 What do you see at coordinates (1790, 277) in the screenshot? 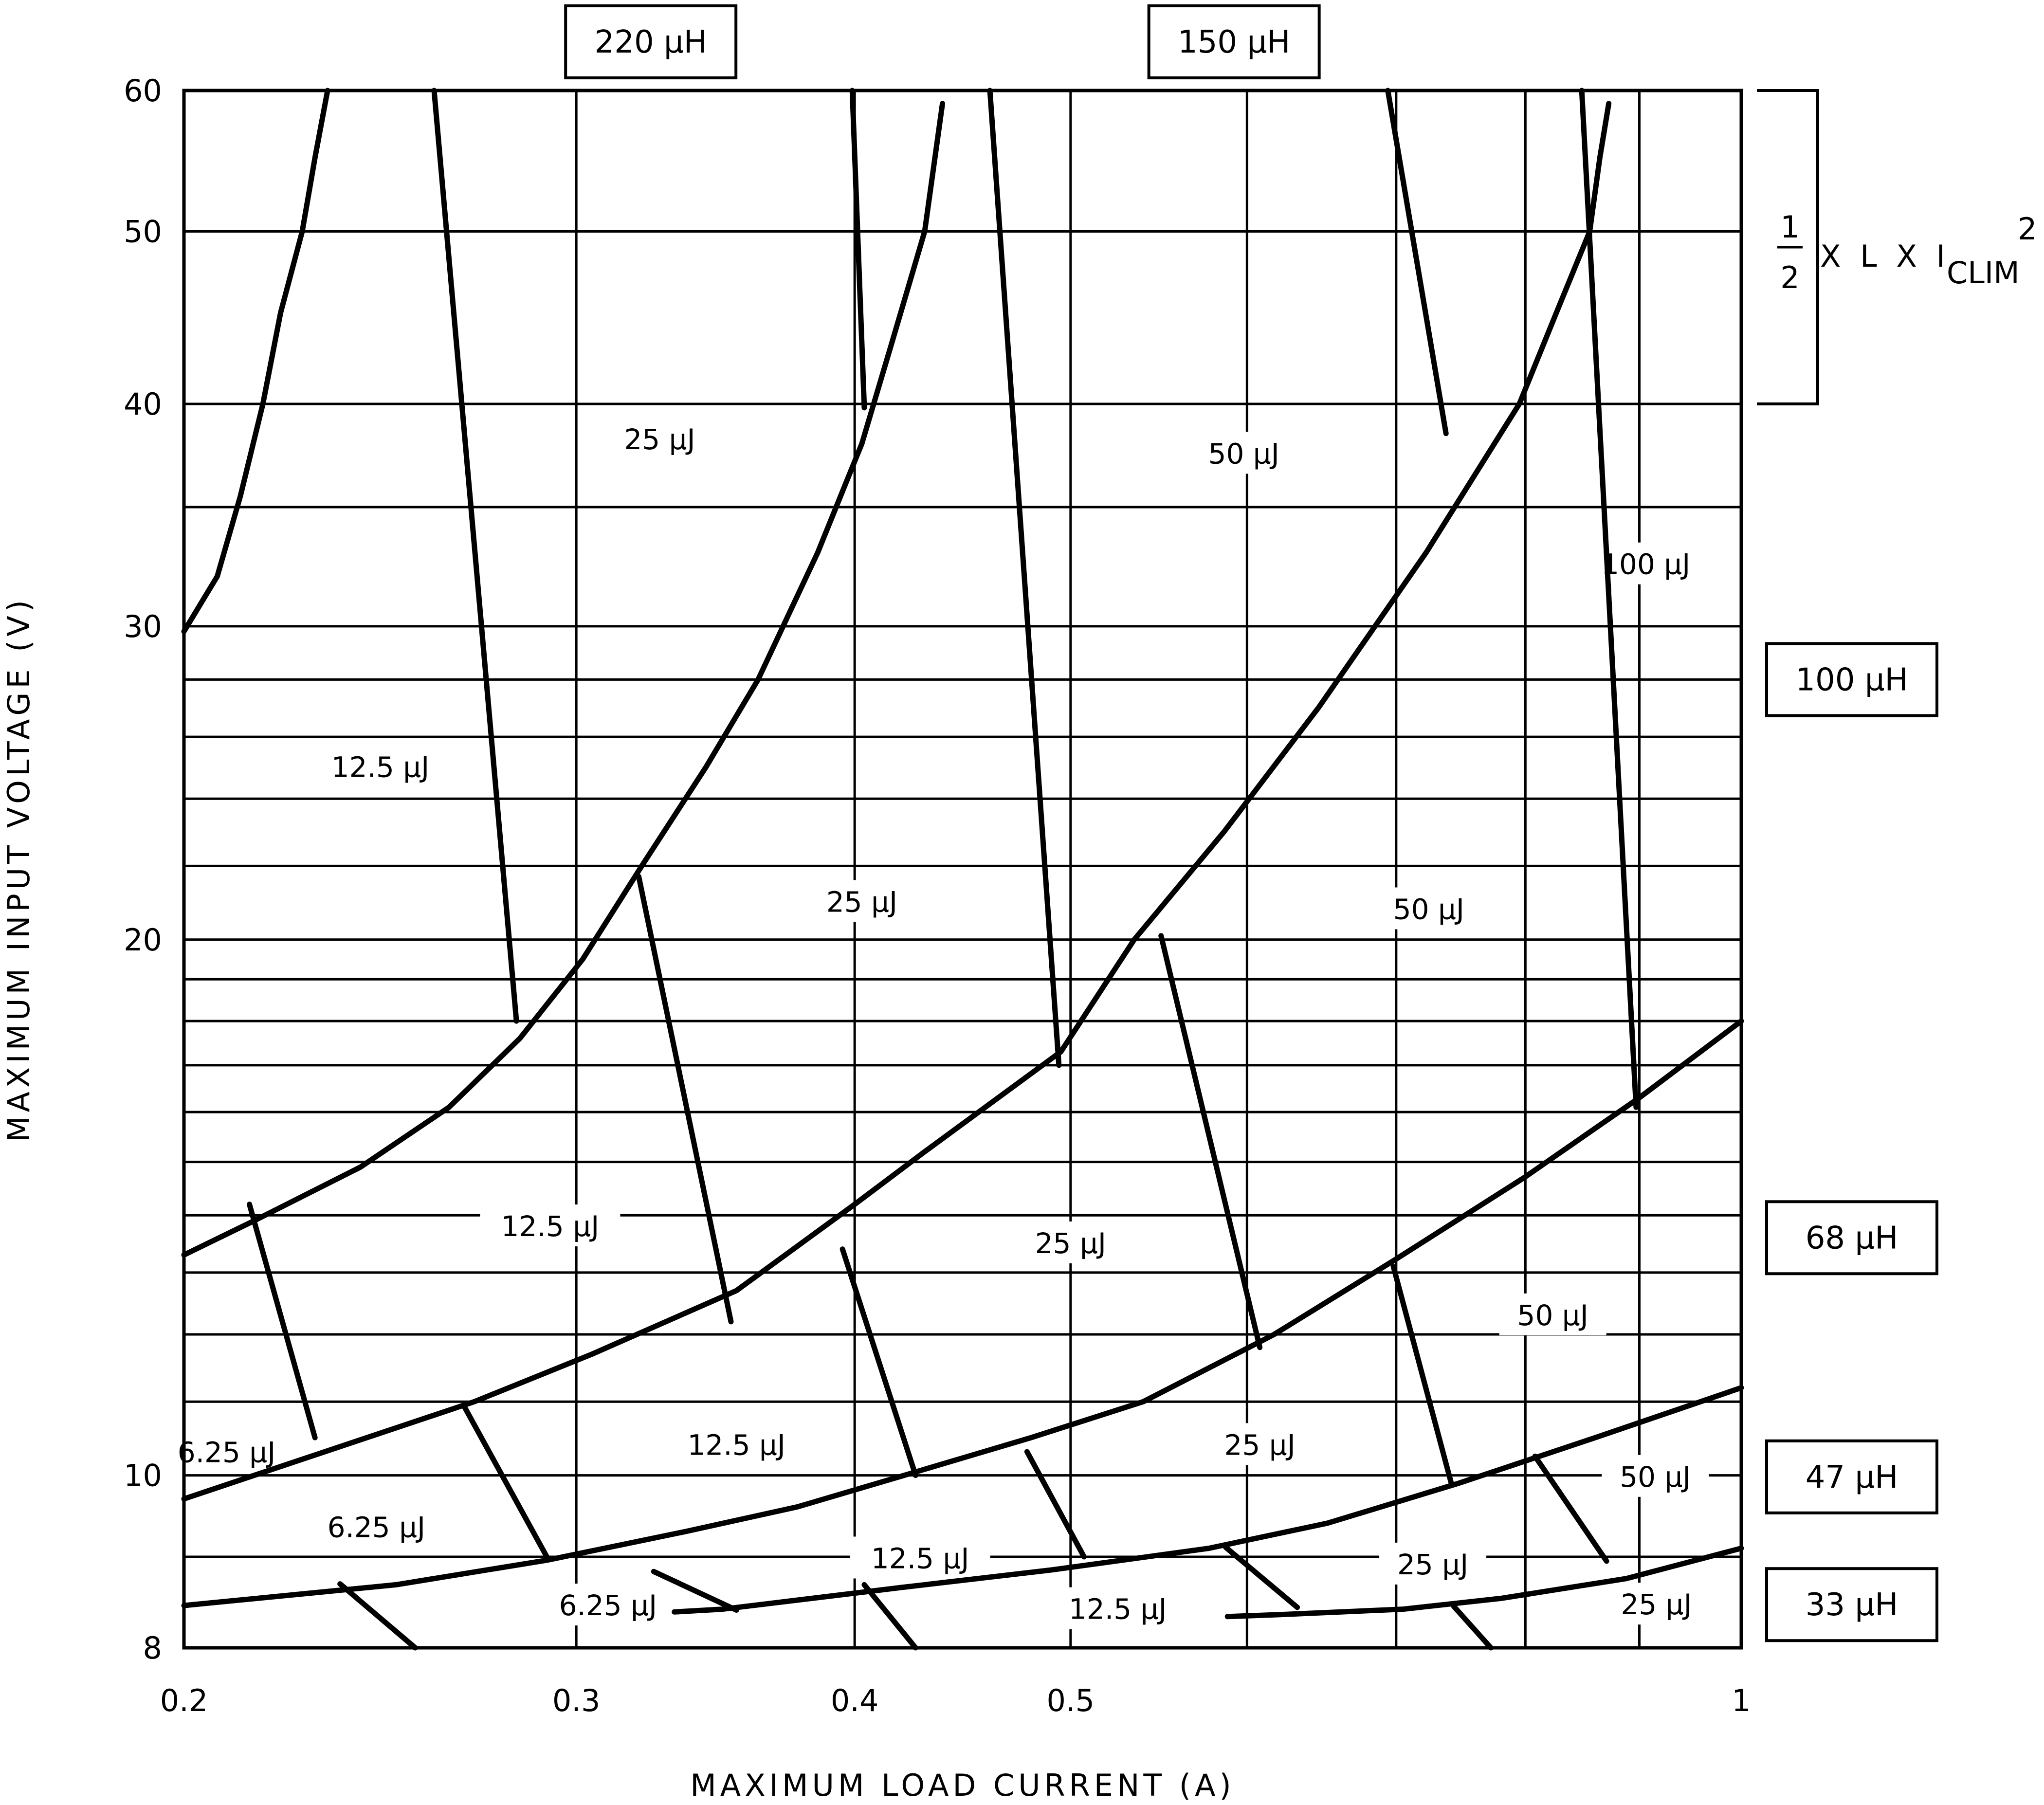
I see `formula-denominator: 2` at bounding box center [1790, 277].